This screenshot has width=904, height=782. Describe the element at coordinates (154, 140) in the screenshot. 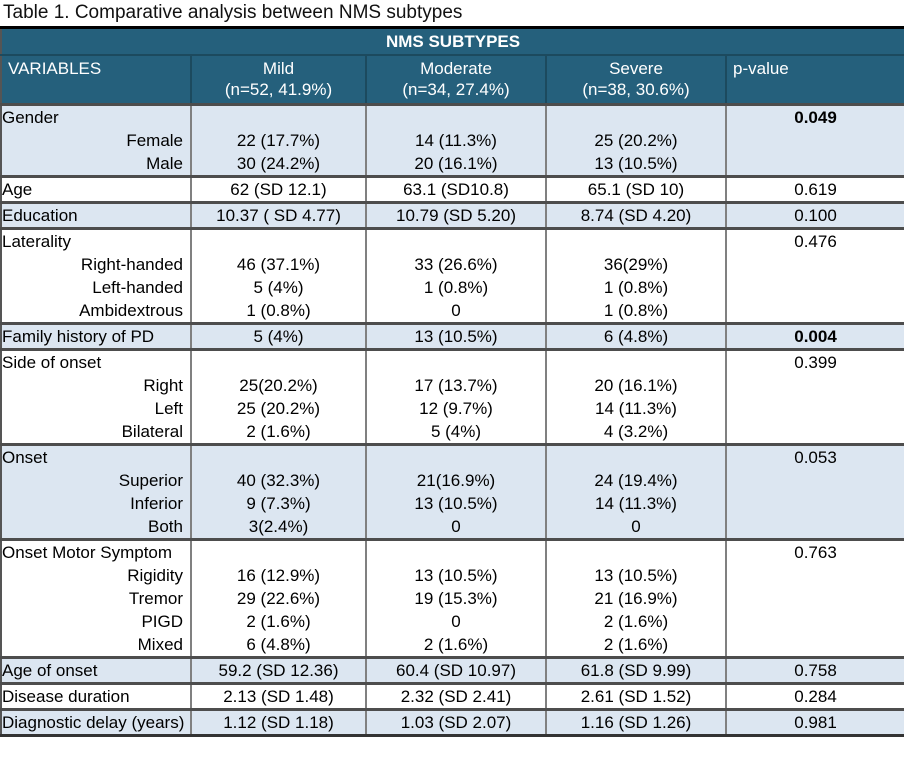

I see `row-label: Female` at that location.